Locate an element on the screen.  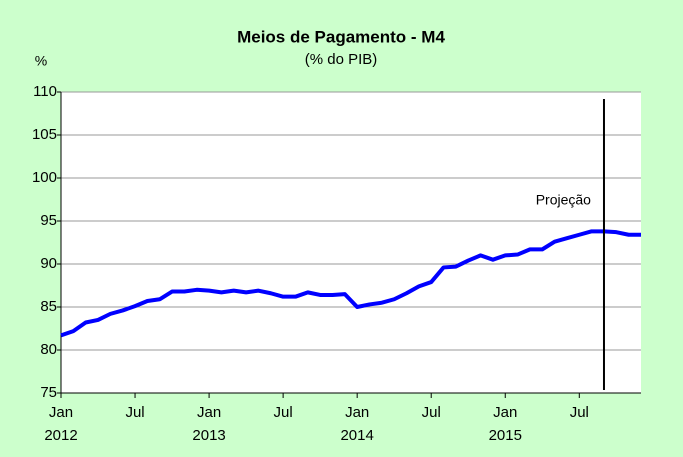
x-tick-label: Jan 2014 is located at coordinates (356, 424).